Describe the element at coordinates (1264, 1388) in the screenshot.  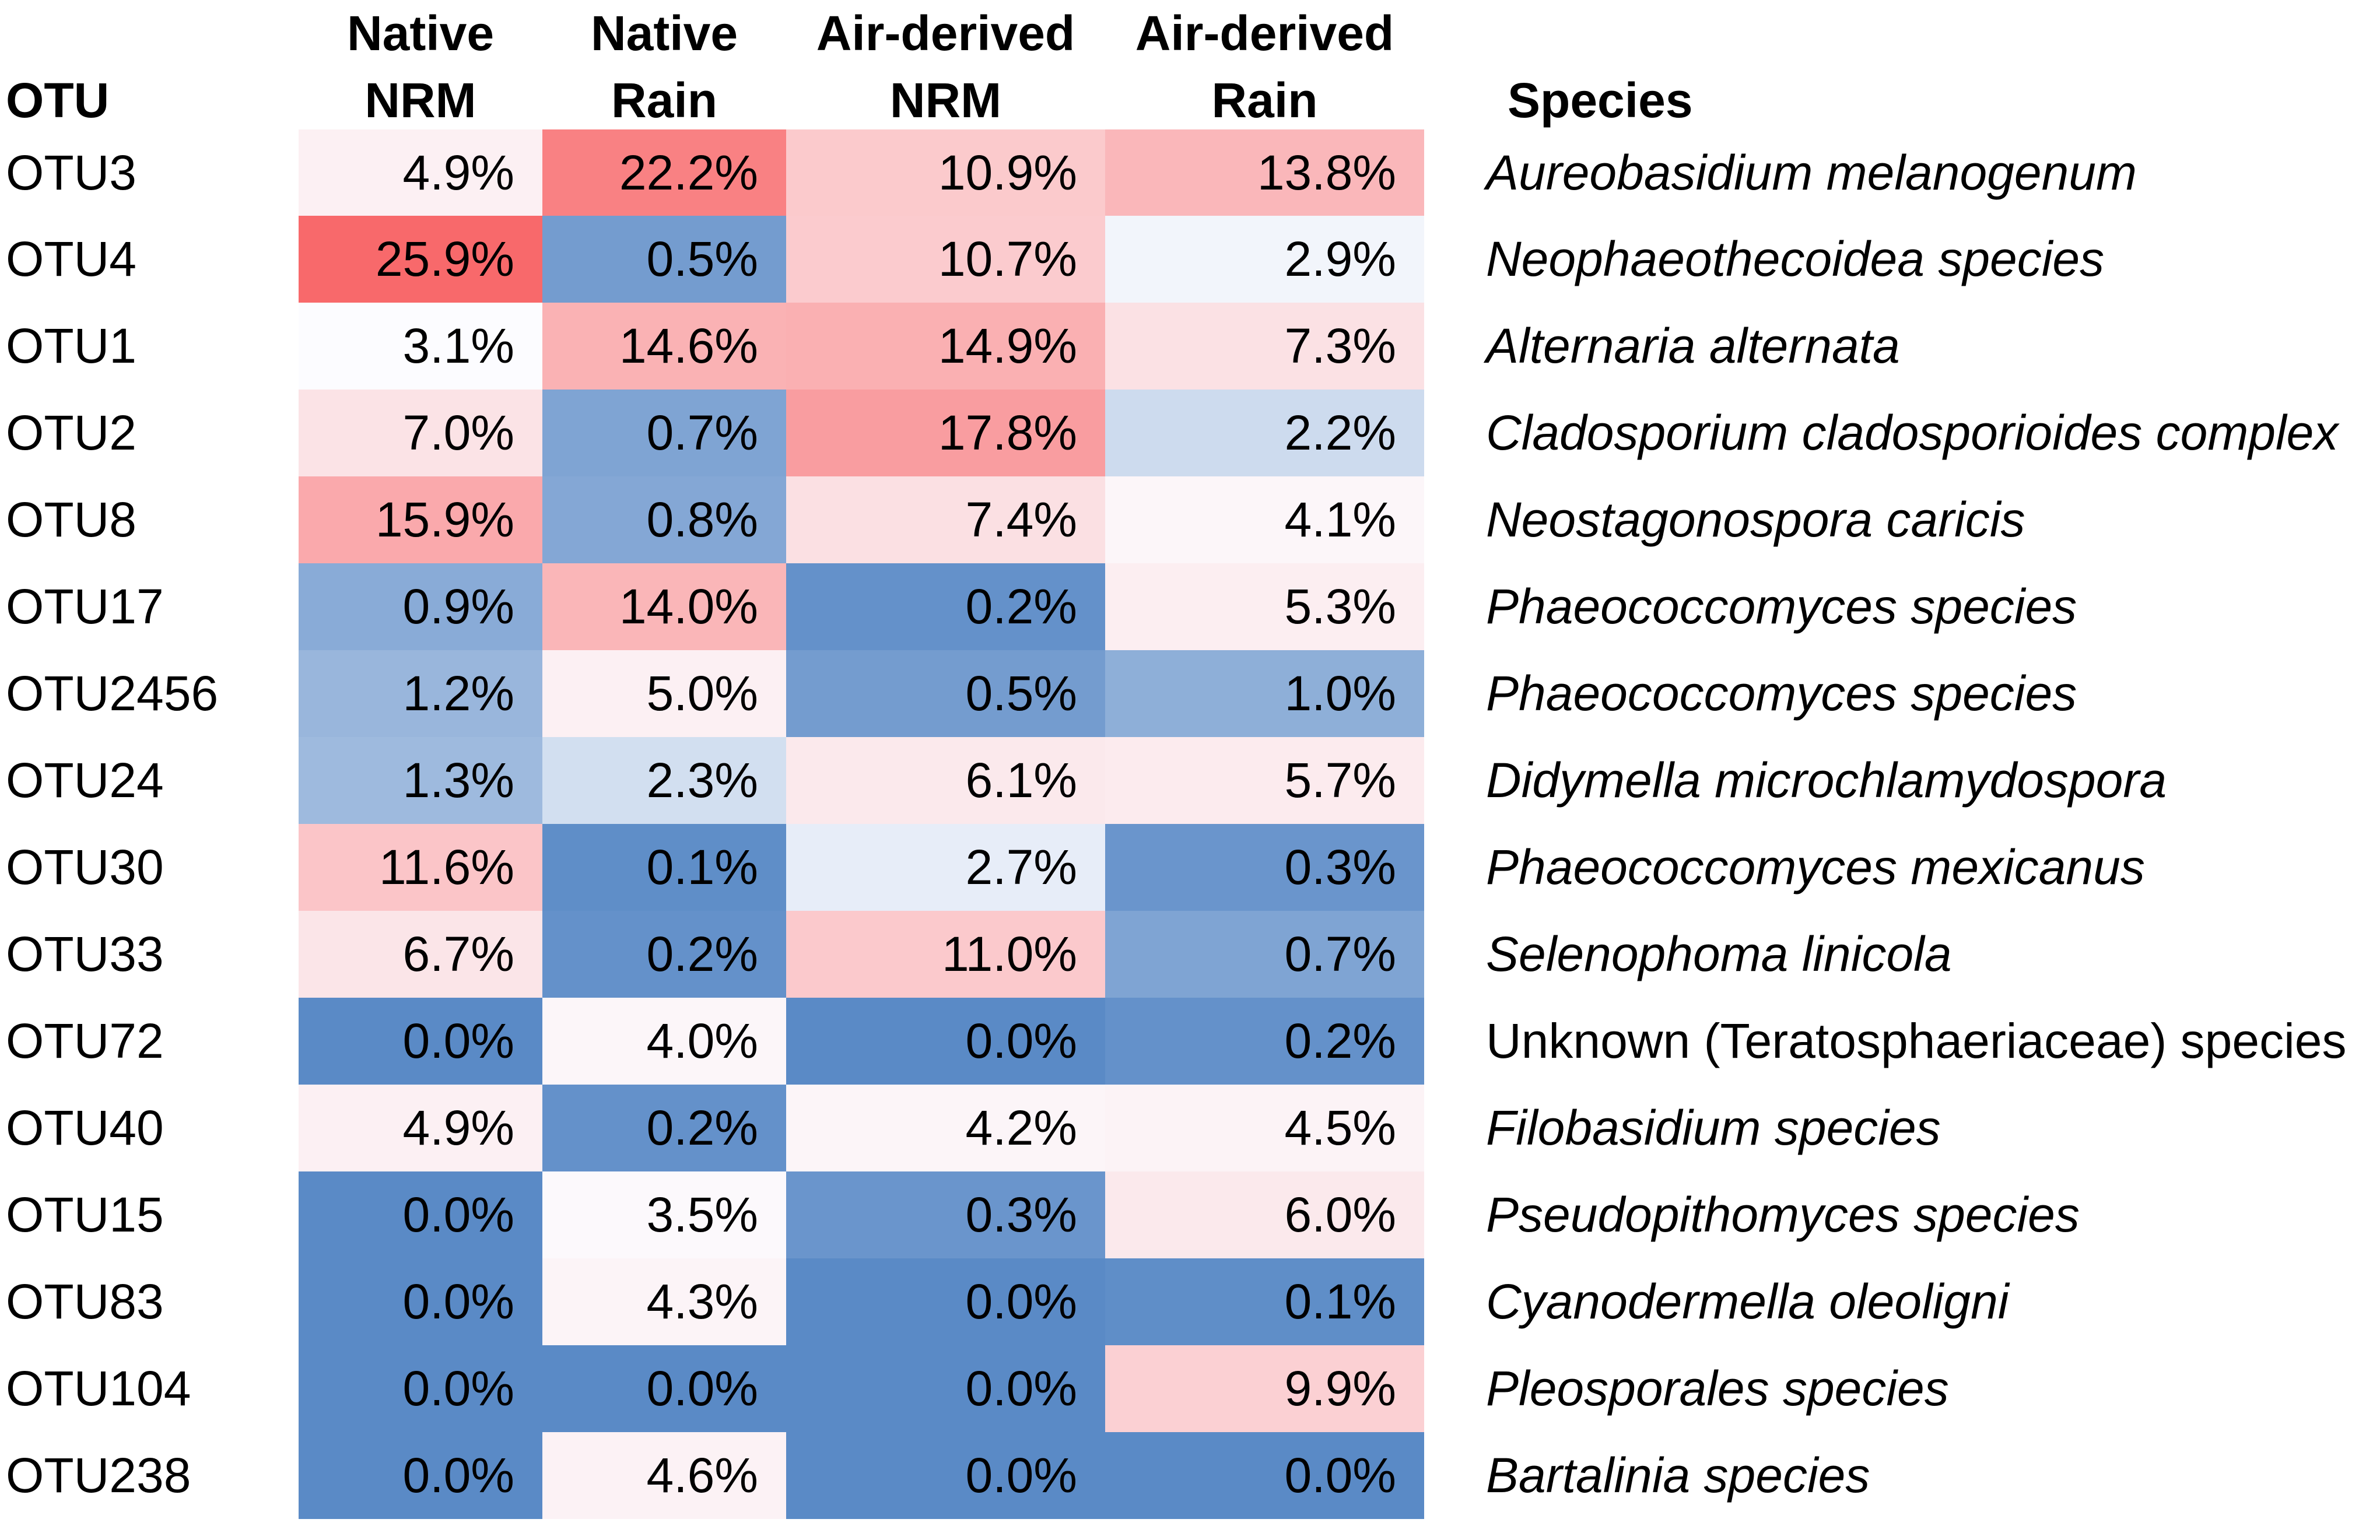
I see `heatmap-cell: 9.9%` at that location.